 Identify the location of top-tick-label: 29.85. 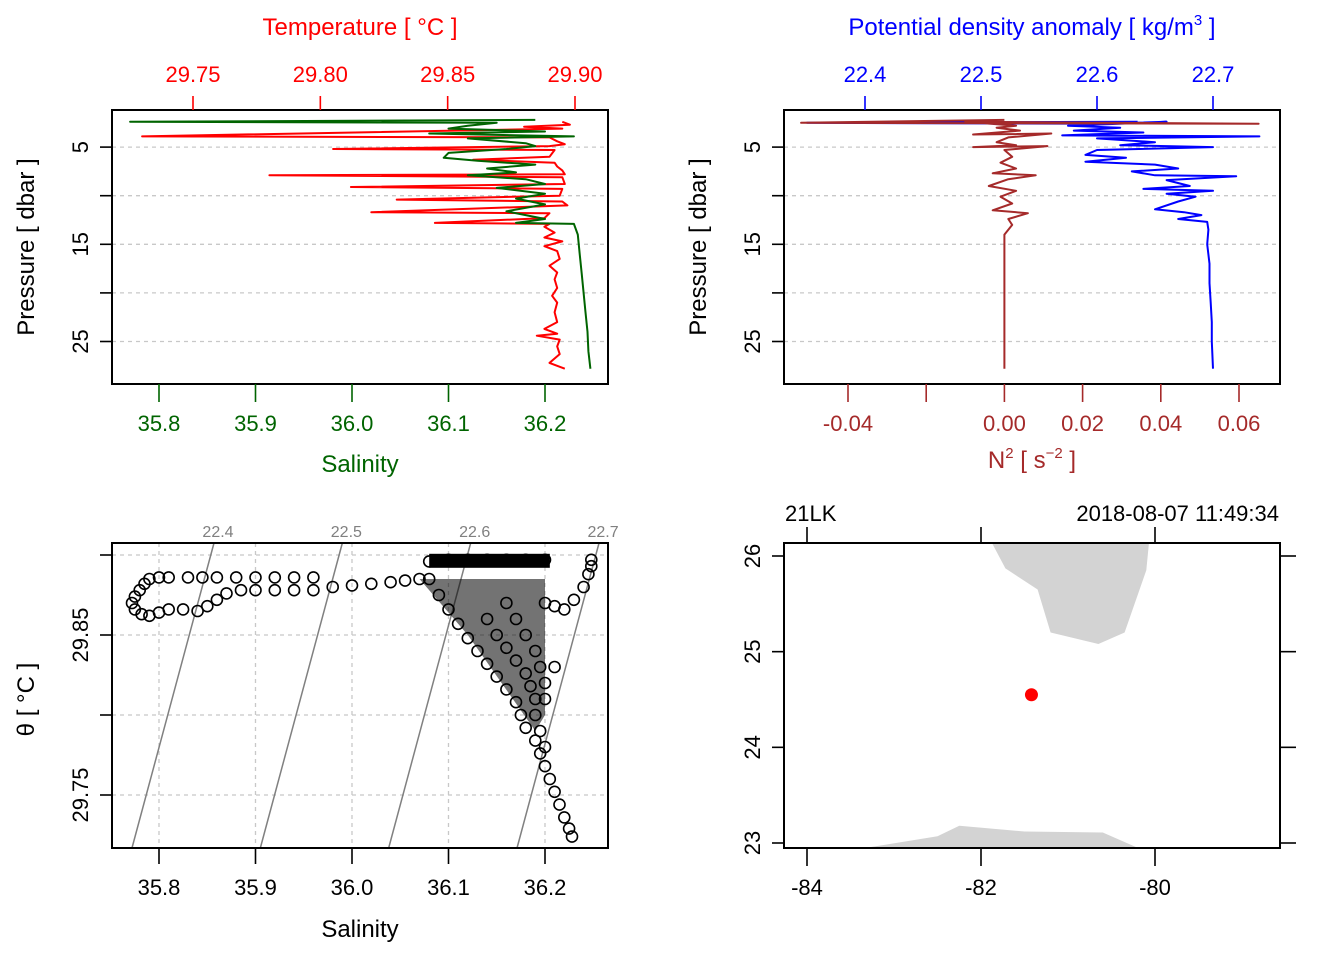
(447, 74).